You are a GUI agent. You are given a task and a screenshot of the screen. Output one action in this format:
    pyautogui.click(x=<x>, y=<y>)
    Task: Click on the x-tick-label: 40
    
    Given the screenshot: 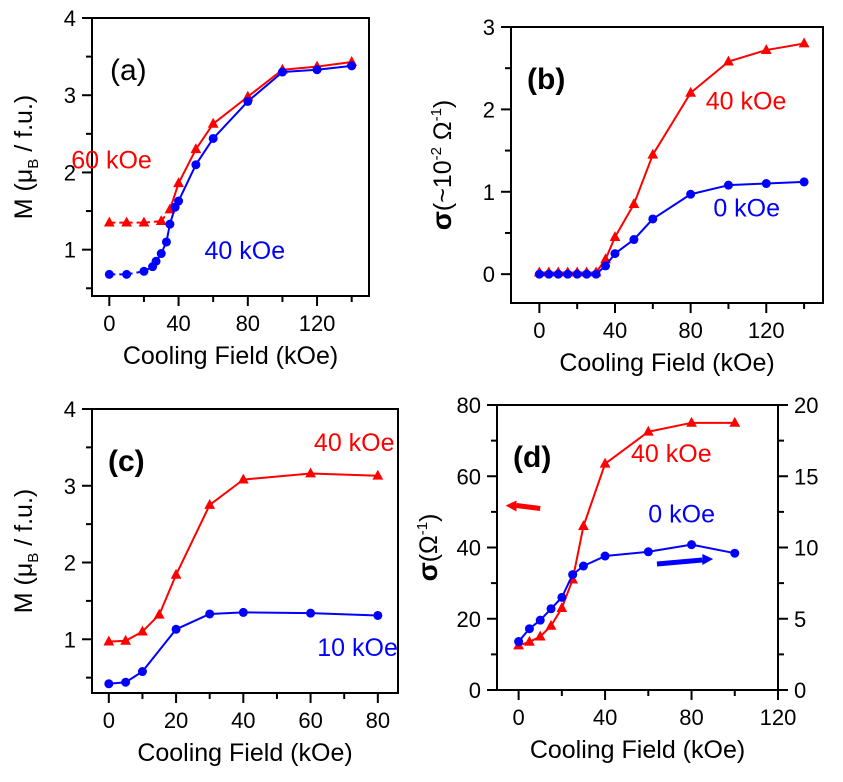 What is the action you would take?
    pyautogui.click(x=615, y=330)
    